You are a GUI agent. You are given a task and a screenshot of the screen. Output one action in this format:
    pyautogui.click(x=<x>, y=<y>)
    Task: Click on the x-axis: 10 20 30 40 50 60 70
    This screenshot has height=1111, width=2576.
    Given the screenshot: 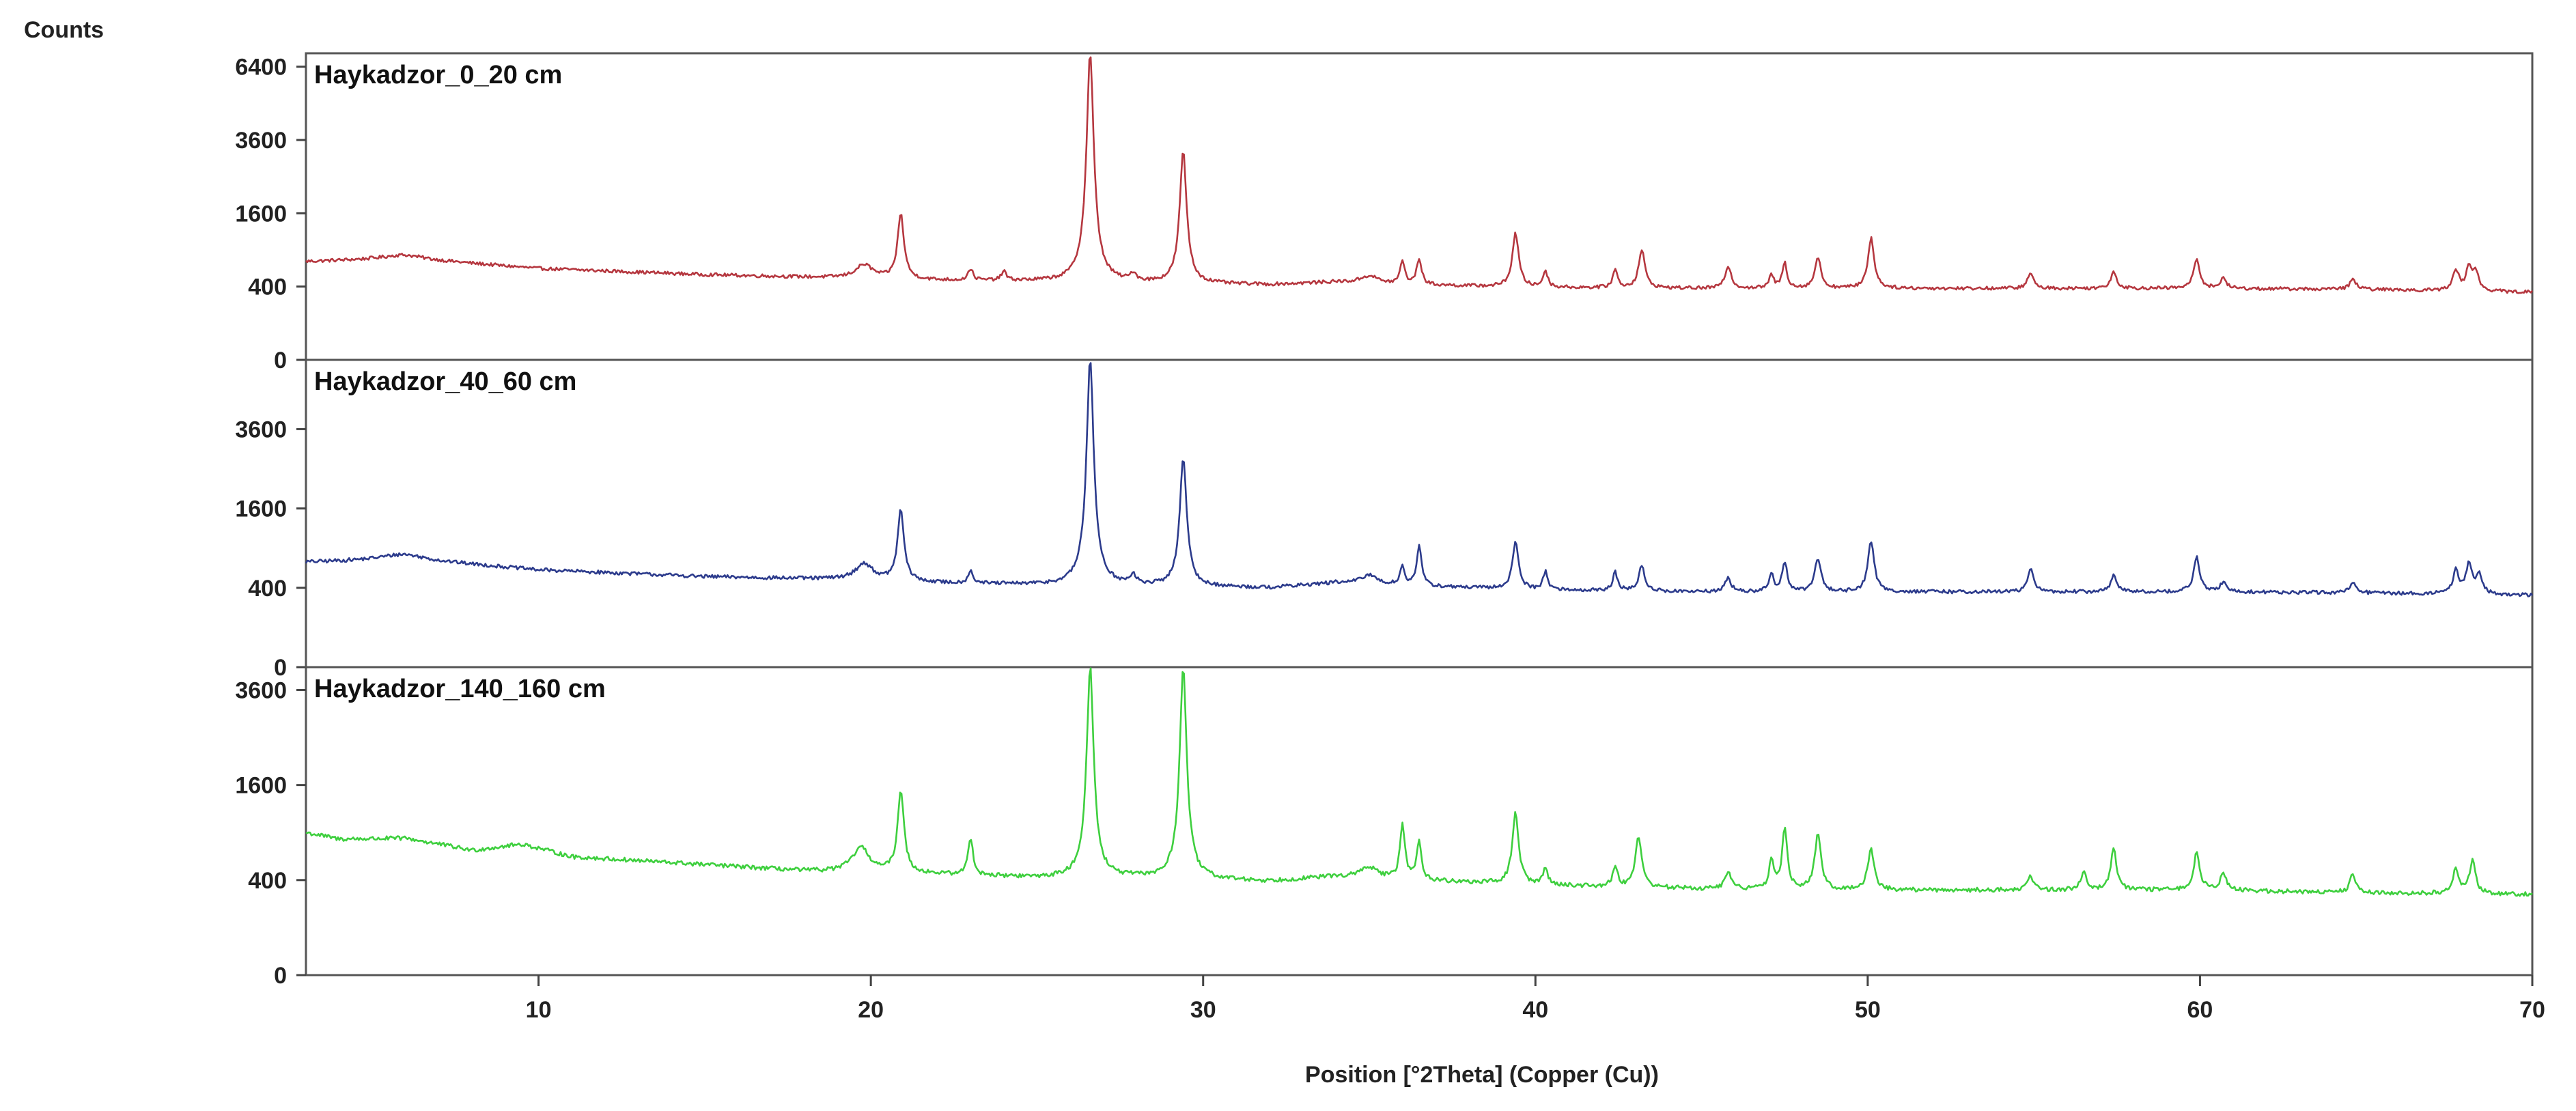 What is the action you would take?
    pyautogui.click(x=1535, y=999)
    